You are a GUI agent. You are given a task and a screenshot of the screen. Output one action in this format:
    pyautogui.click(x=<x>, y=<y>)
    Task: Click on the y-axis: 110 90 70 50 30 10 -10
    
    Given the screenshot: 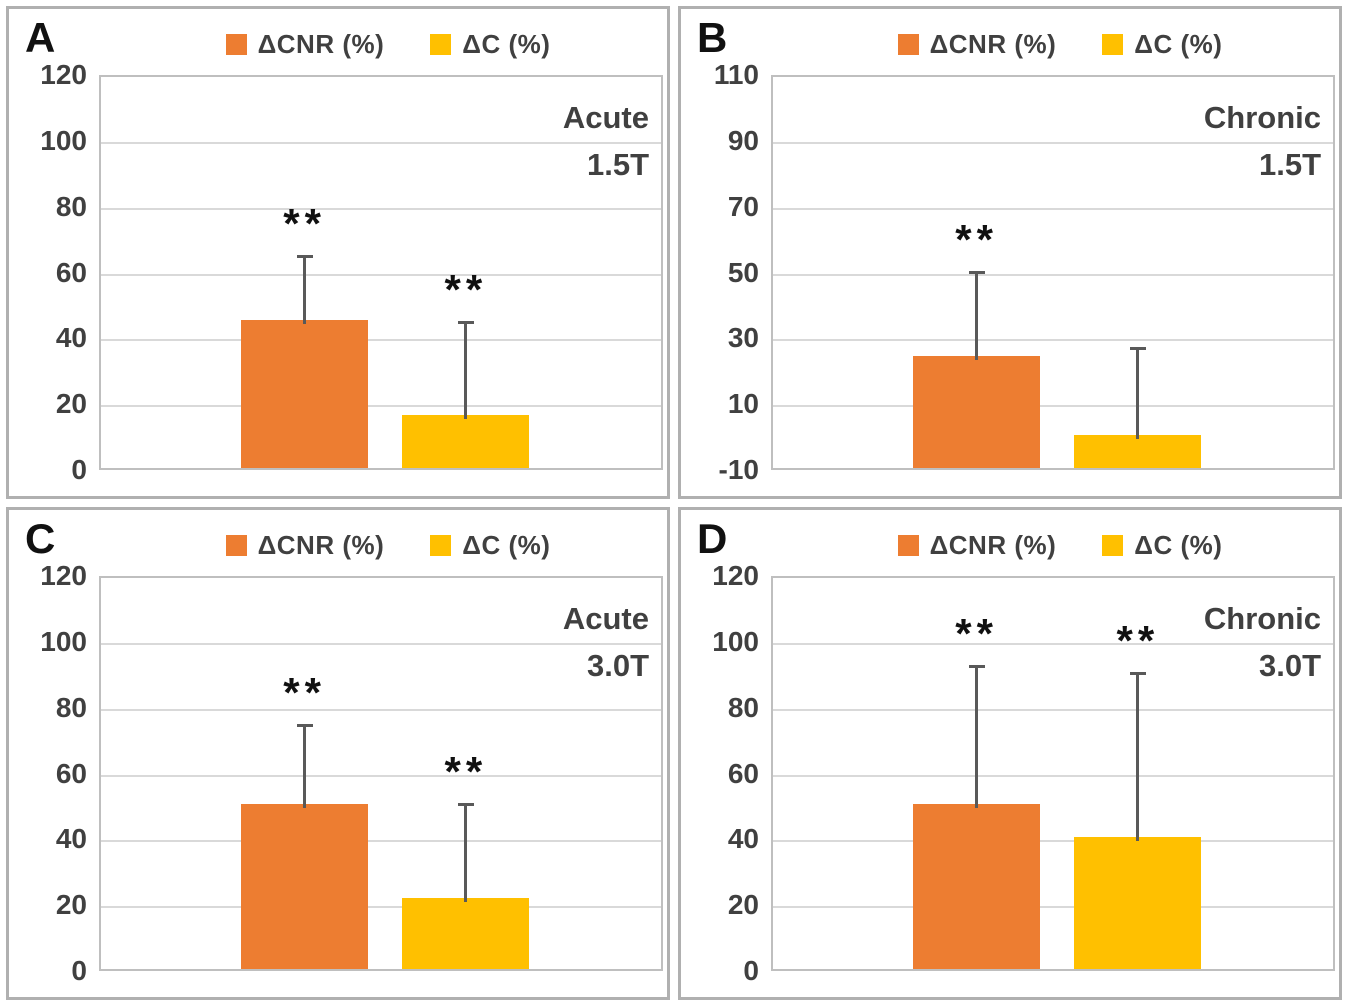 What is the action you would take?
    pyautogui.click(x=721, y=252)
    